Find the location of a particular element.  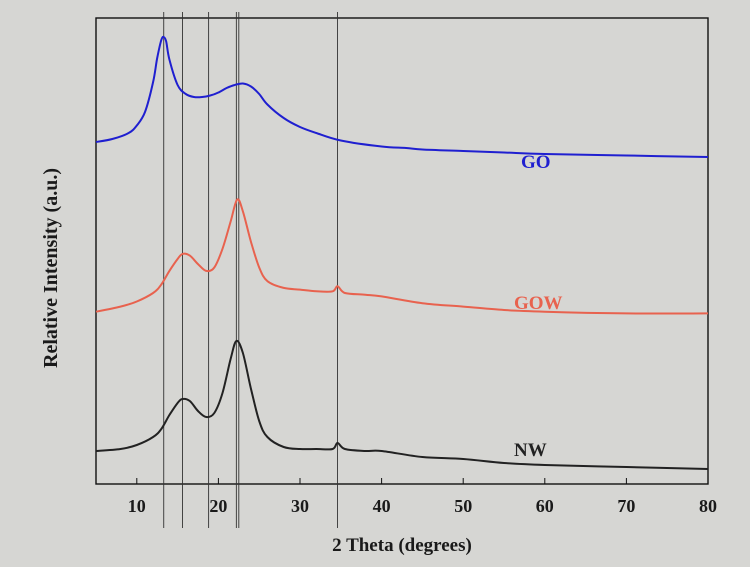

series-label-nw: NW is located at coordinates (530, 450).